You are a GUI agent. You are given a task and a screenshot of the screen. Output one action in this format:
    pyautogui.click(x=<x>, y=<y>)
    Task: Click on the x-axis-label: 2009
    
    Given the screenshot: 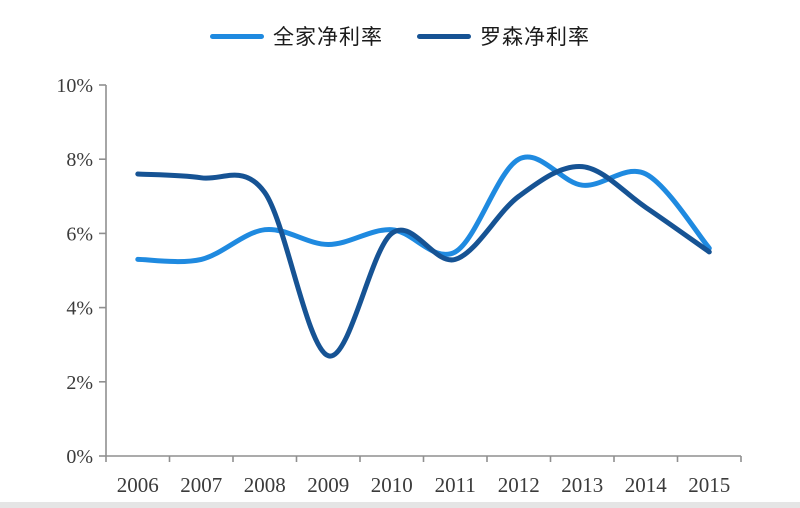 What is the action you would take?
    pyautogui.click(x=328, y=485)
    